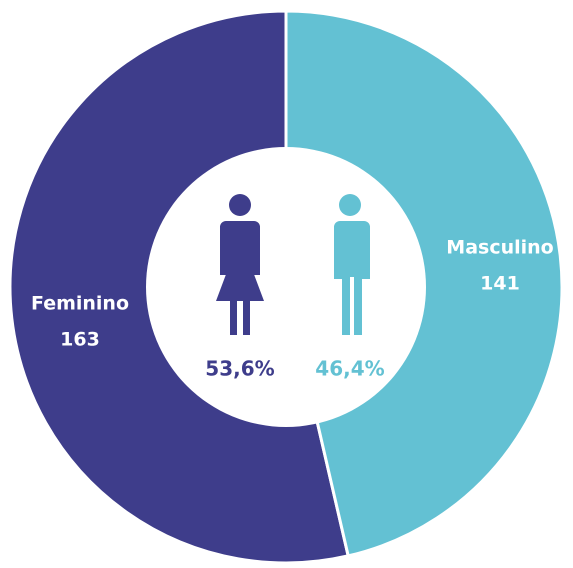 Image resolution: width=573 pixels, height=568 pixels. What do you see at coordinates (352, 264) in the screenshot?
I see `male-icon` at bounding box center [352, 264].